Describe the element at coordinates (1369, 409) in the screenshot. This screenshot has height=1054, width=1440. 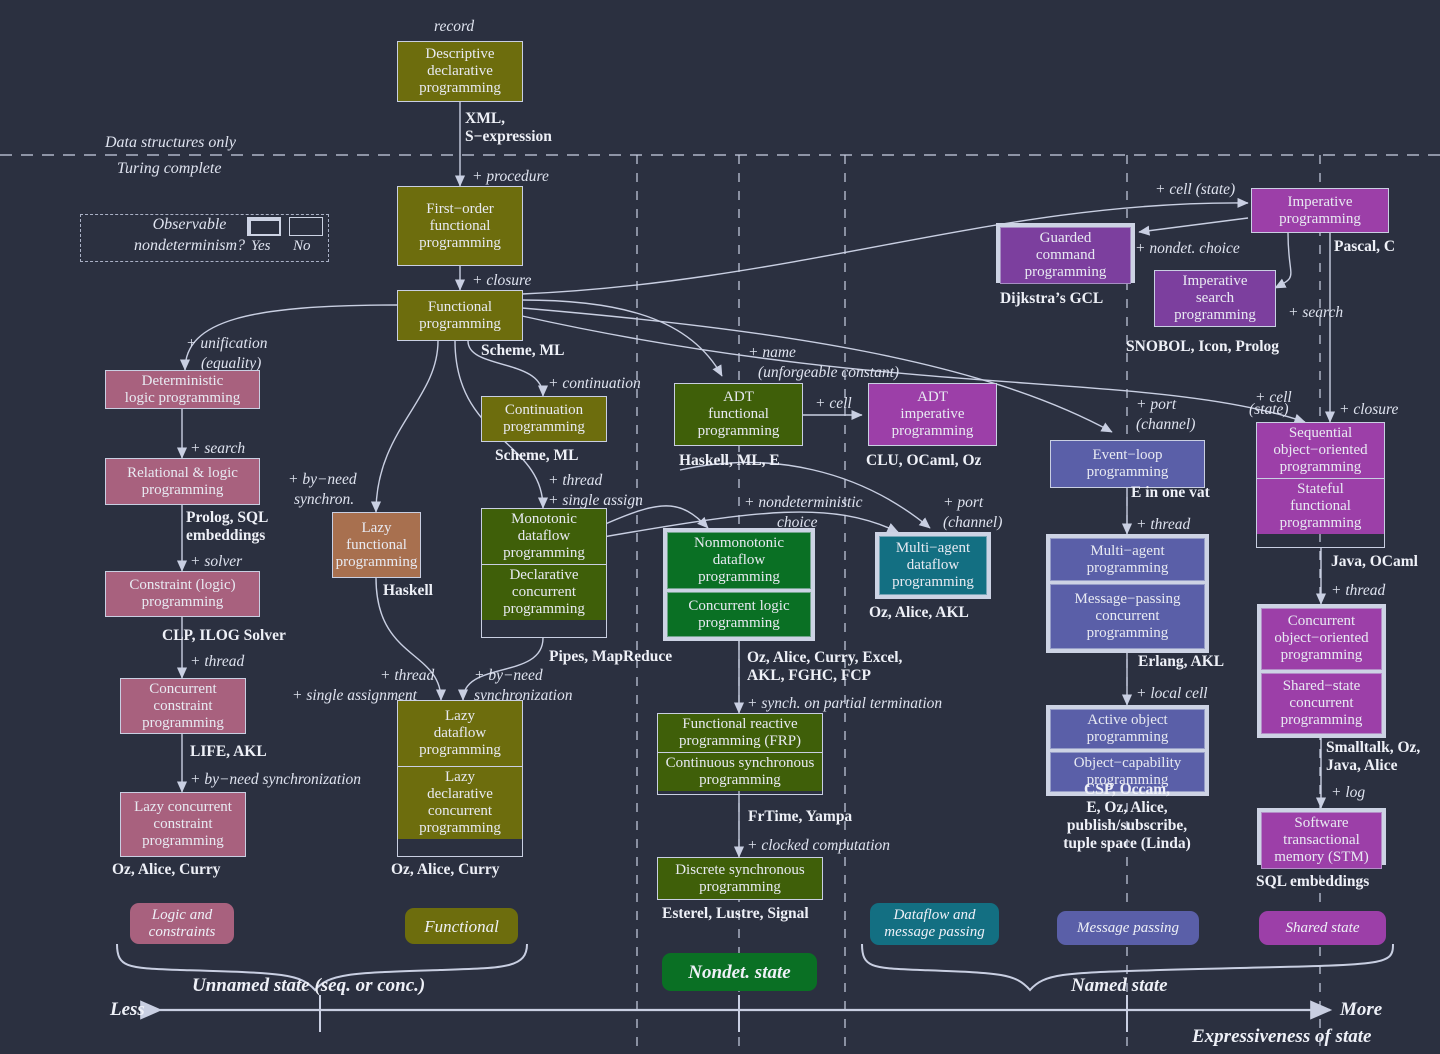
I see `edge-label-closure-2: + closure` at that location.